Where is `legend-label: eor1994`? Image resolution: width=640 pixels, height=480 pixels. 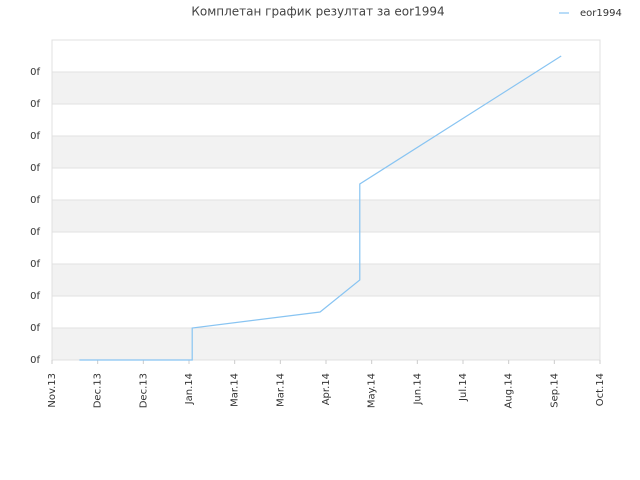 legend-label: eor1994 is located at coordinates (601, 13).